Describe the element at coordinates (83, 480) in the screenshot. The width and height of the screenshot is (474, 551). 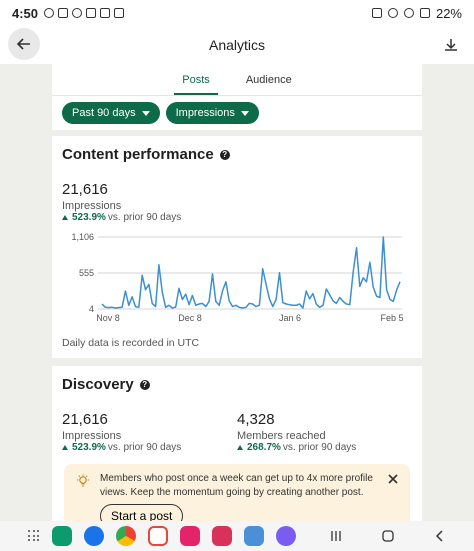
I see `lightbulb-icon` at that location.